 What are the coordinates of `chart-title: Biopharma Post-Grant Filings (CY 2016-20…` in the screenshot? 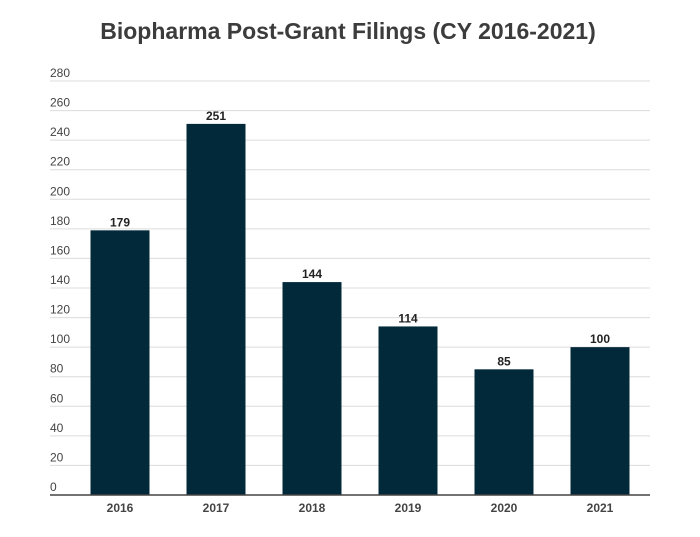 It's located at (348, 31).